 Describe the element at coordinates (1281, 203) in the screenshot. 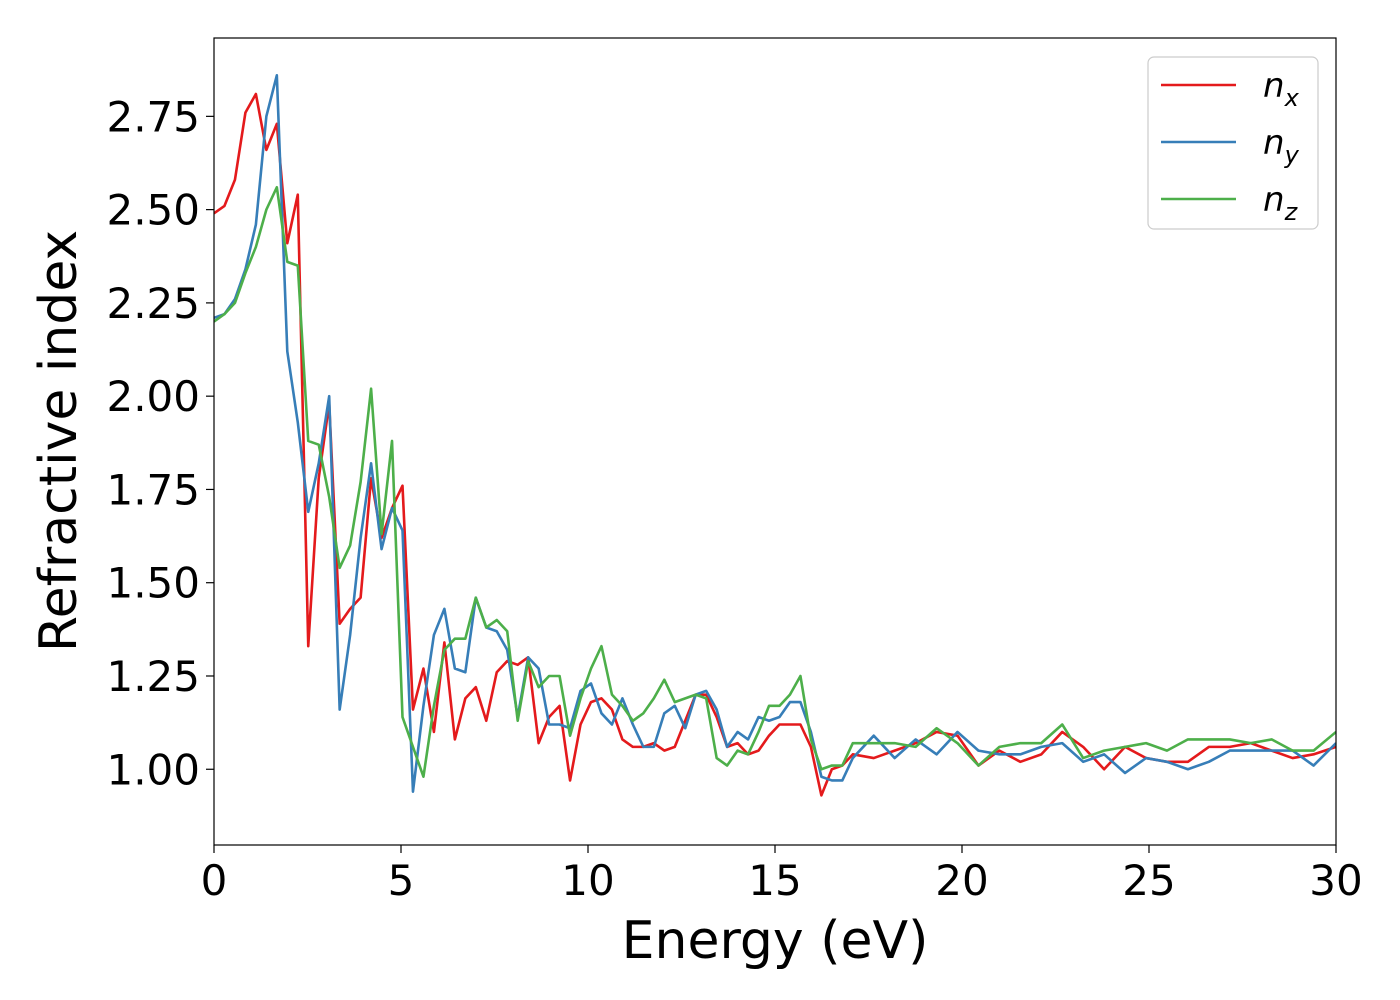

I see `legend-label: nz` at that location.